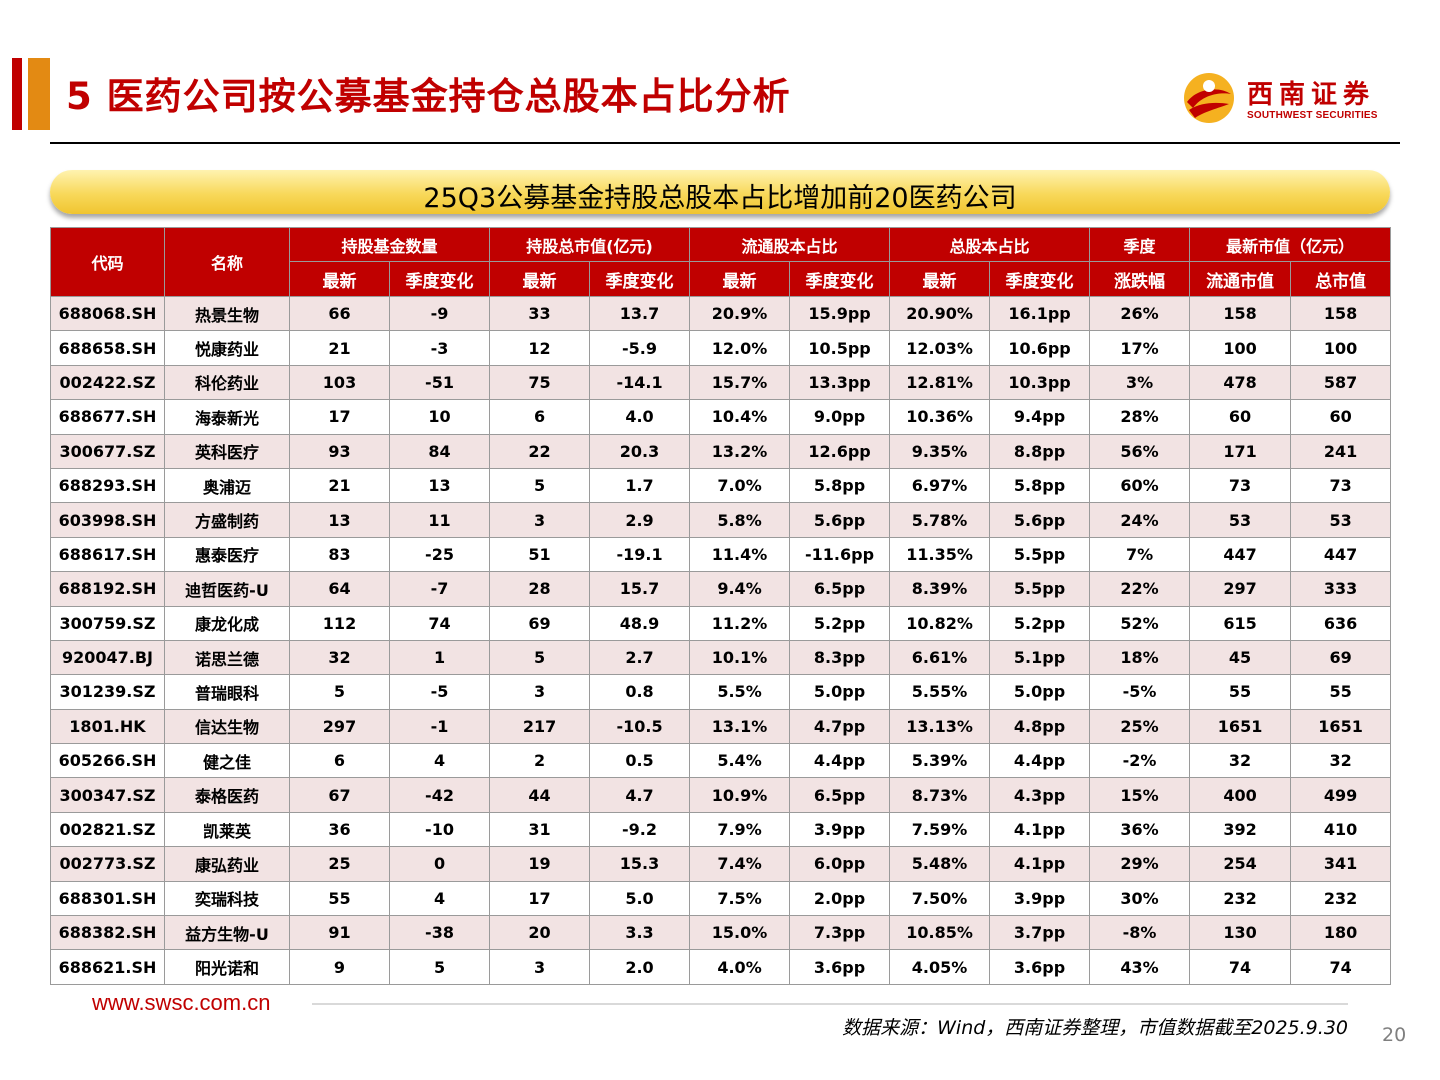 This screenshot has width=1440, height=1080. What do you see at coordinates (720, 198) in the screenshot?
I see `table-caption: 25Q3公募基金持股总股本占比增加前20医药公司` at bounding box center [720, 198].